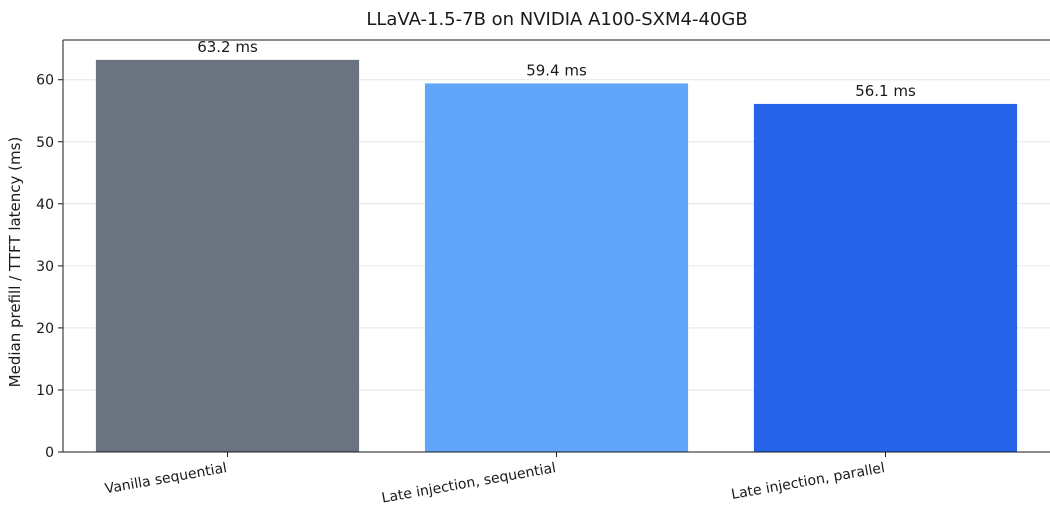 This screenshot has width=1050, height=516. Describe the element at coordinates (15, 262) in the screenshot. I see `y-axis-label: Median prefill / TTFT latency (ms)` at that location.